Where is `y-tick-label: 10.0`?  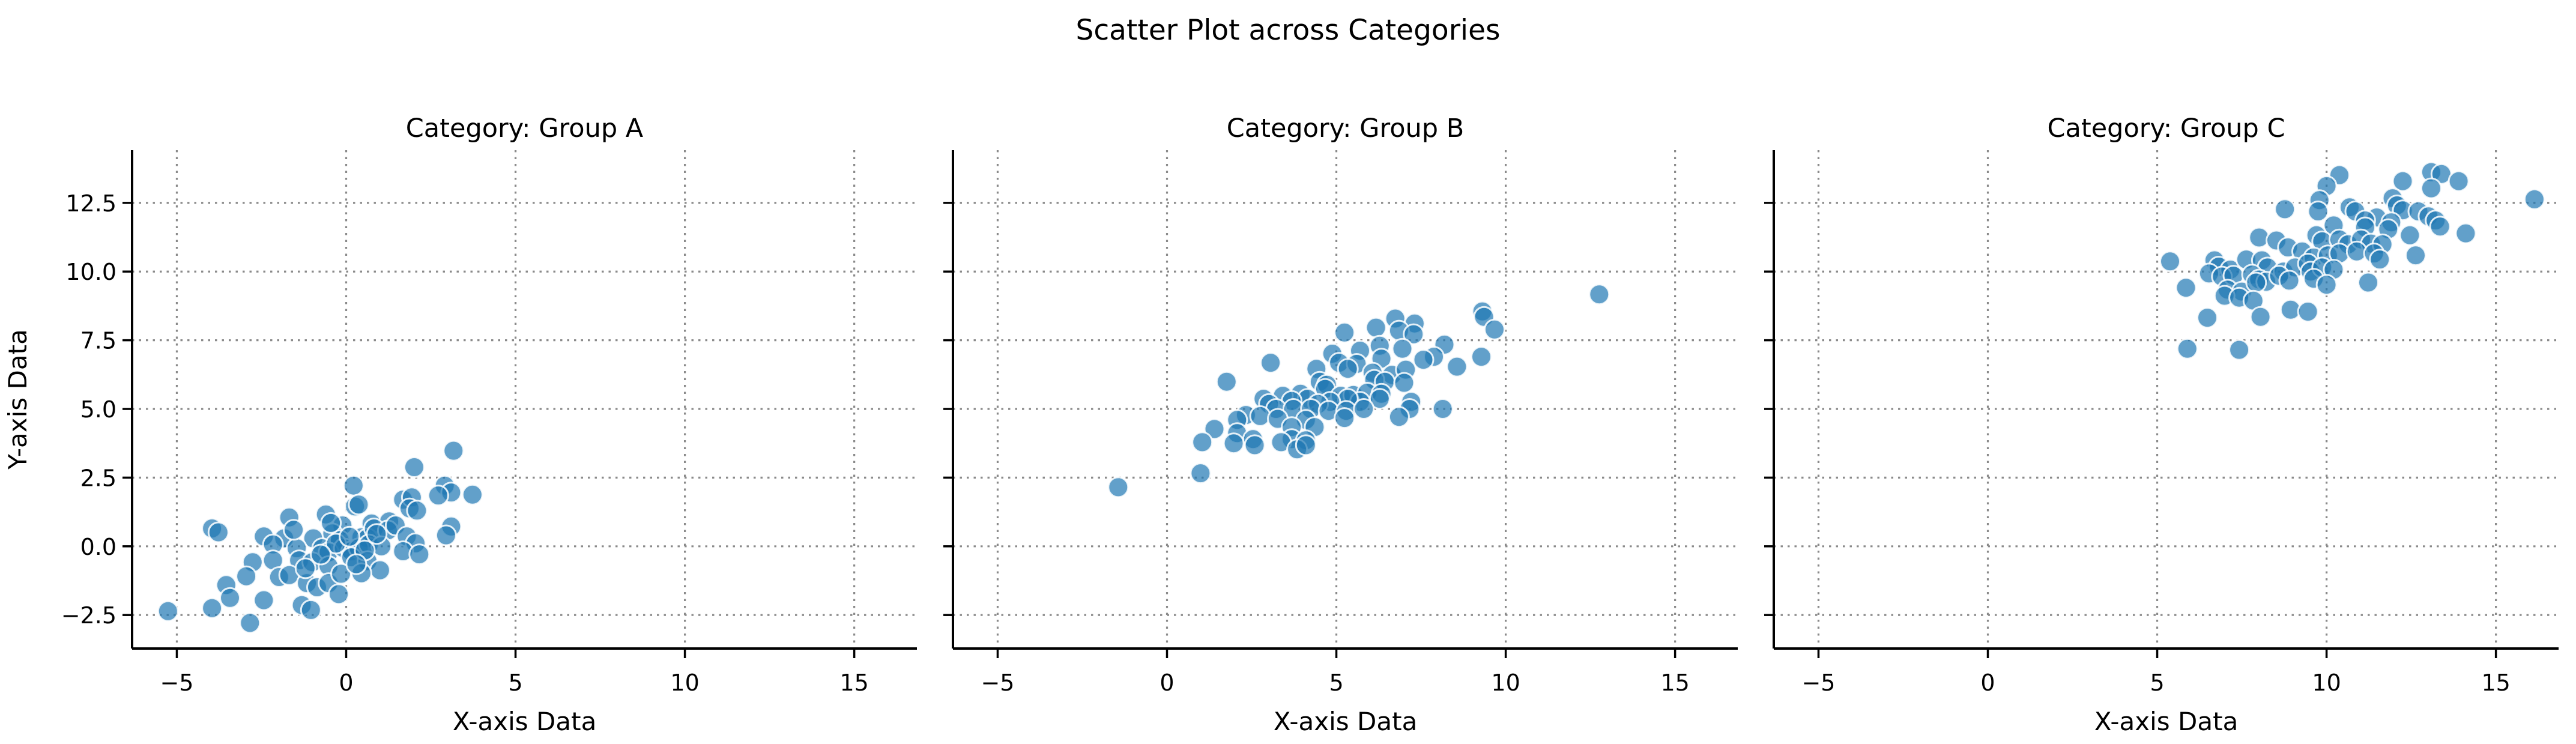 y-tick-label: 10.0 is located at coordinates (90, 272).